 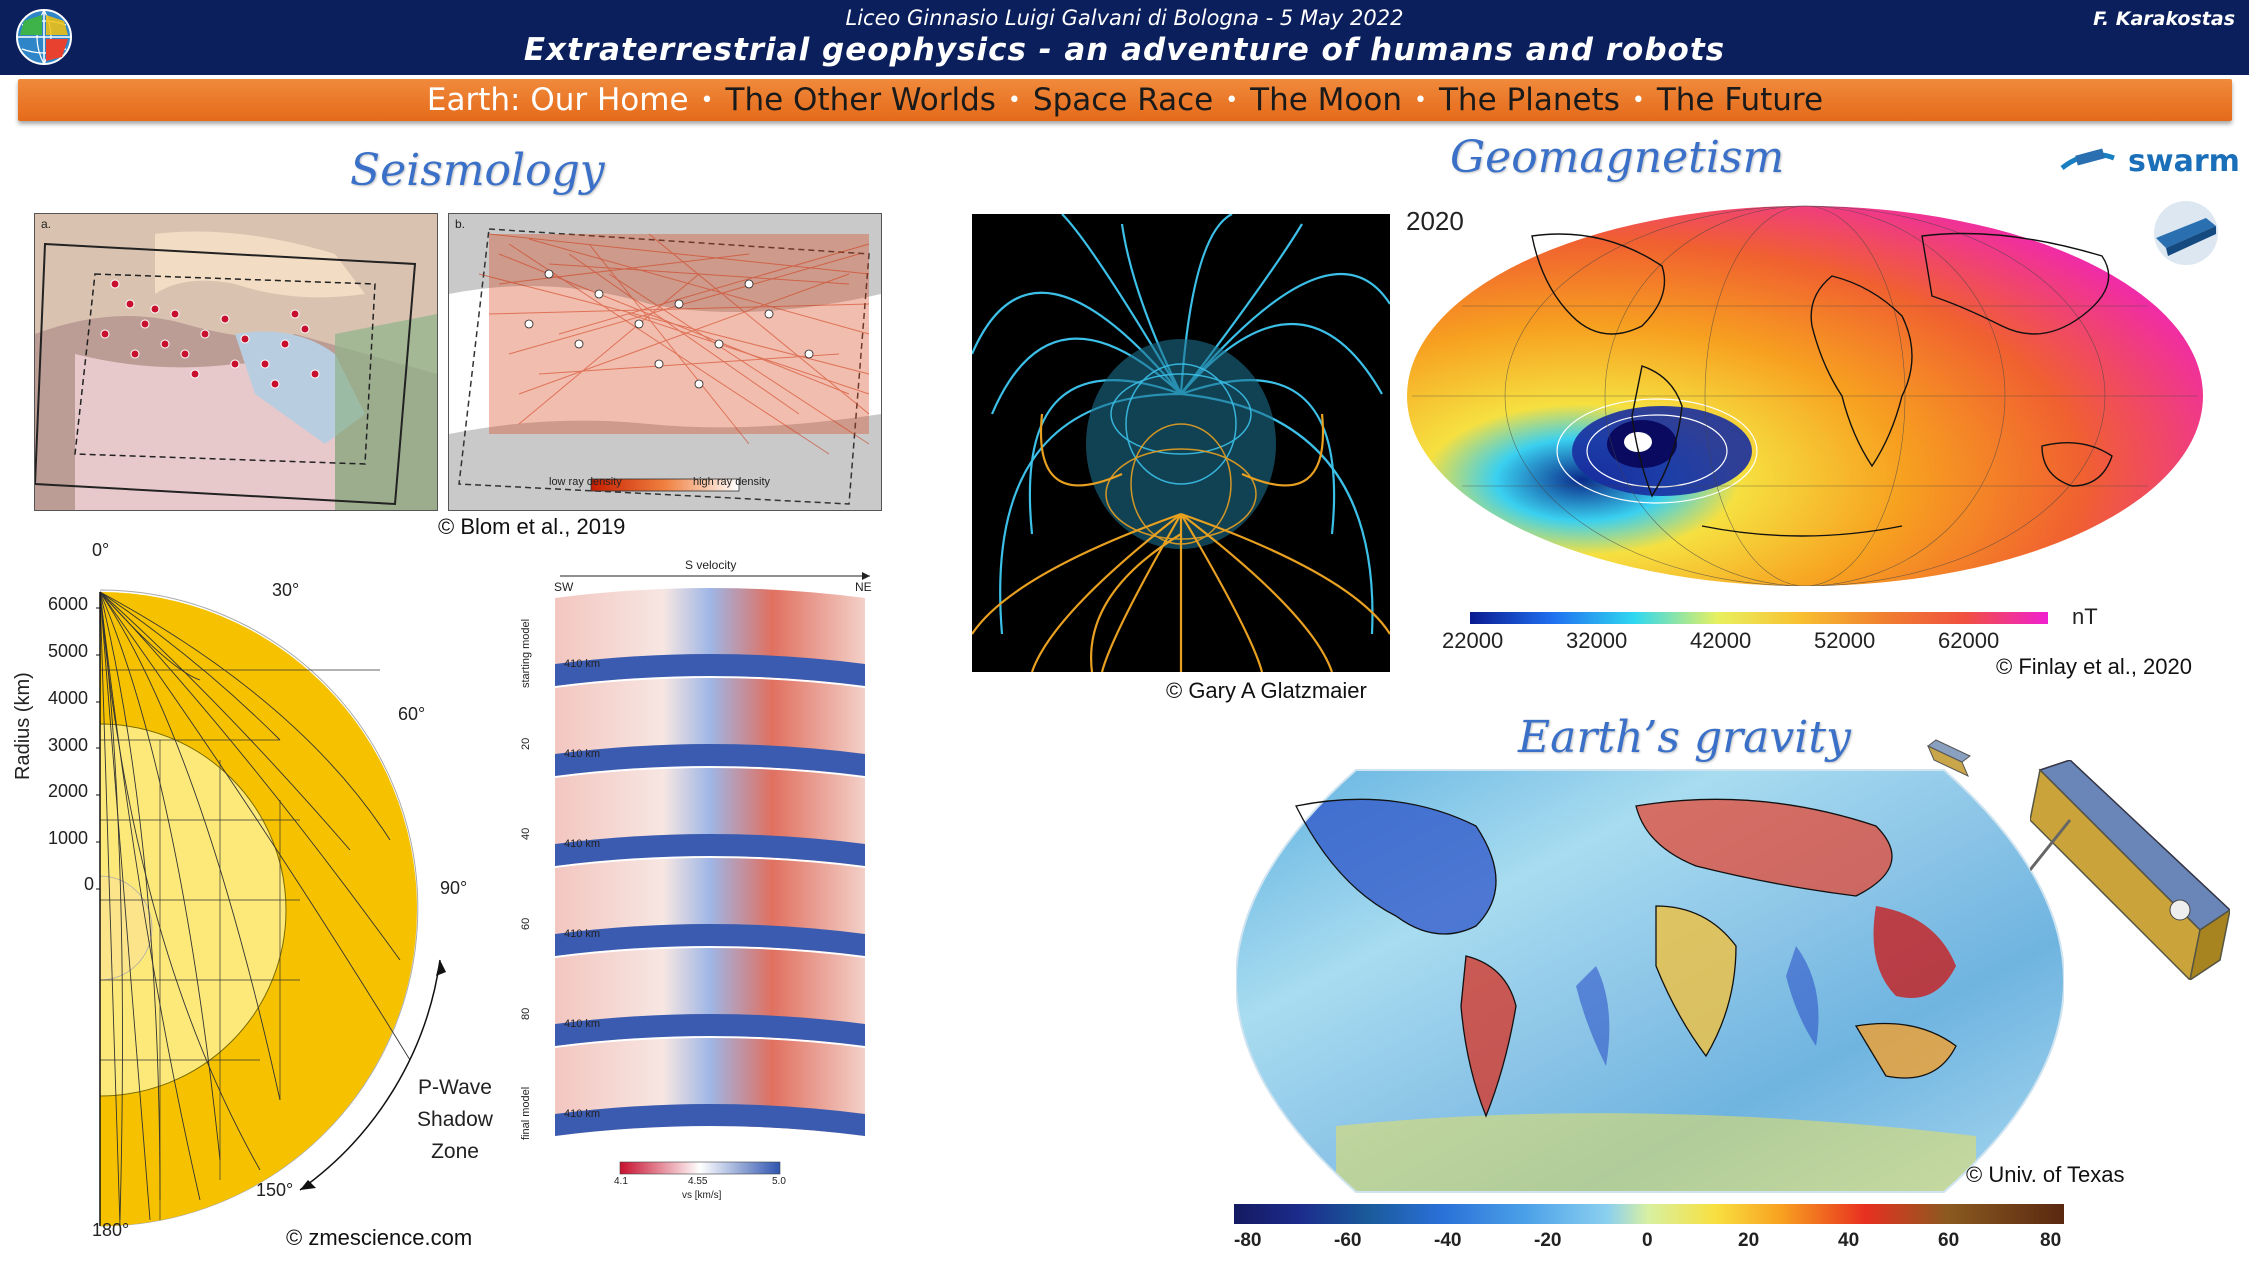 What do you see at coordinates (585, 482) in the screenshot?
I see `low-ray-density-label: low ray density` at bounding box center [585, 482].